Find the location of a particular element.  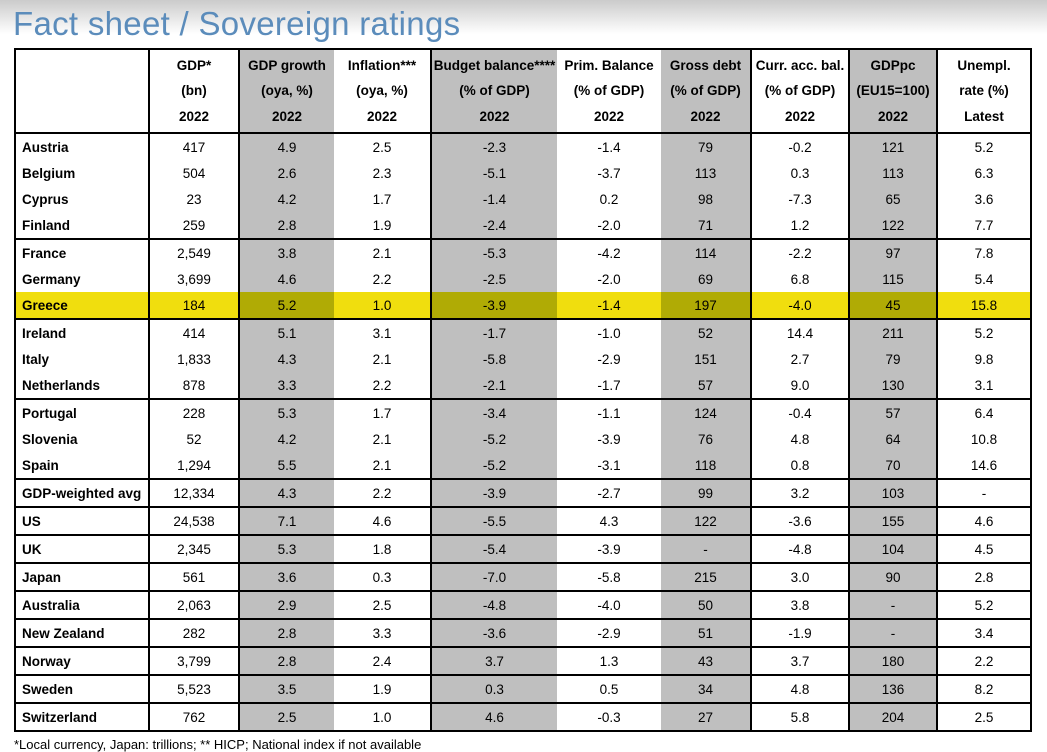

value-cell-budget-balance: 4.6 is located at coordinates (494, 716).